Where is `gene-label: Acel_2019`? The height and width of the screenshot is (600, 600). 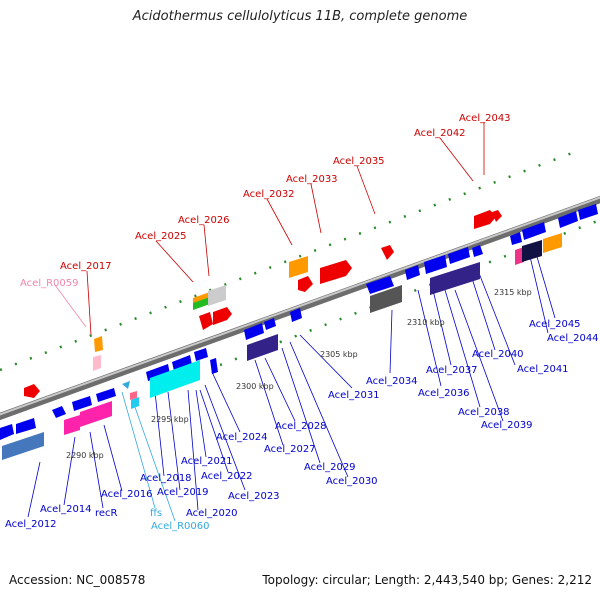
gene-label: Acel_2019 is located at coordinates (183, 492).